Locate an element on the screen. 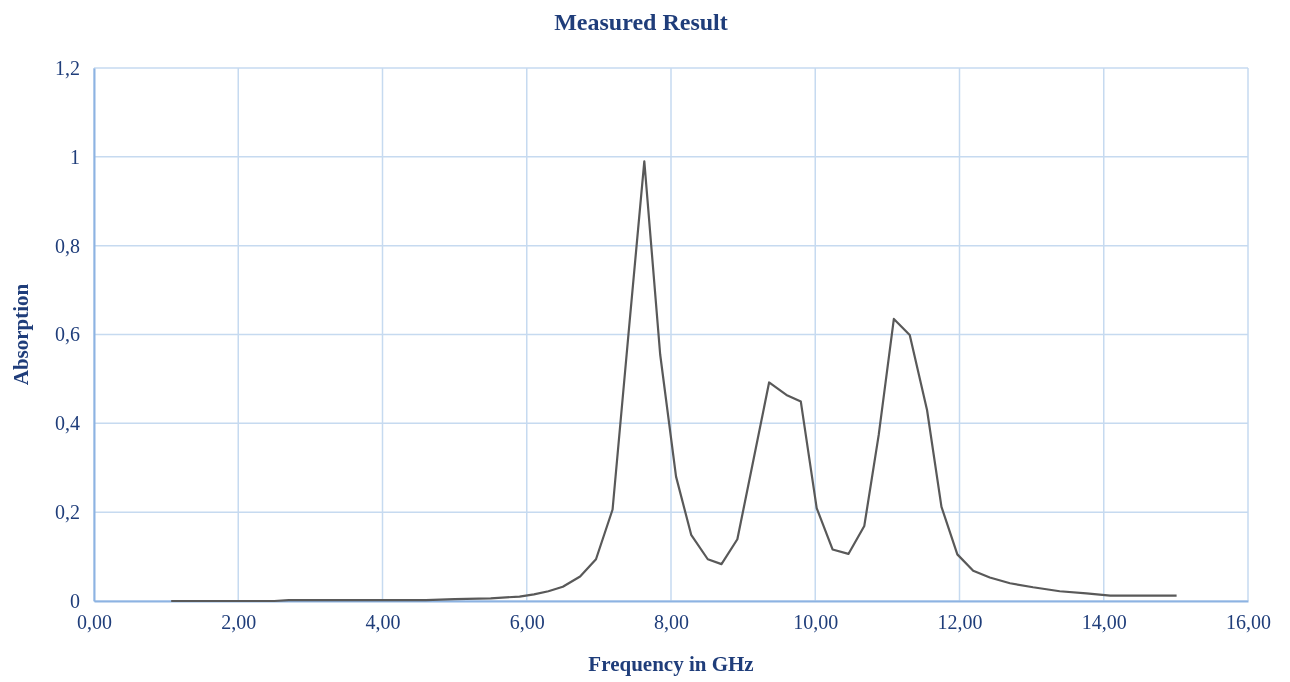 This screenshot has height=682, width=1290. x-tick-label: 2,00 is located at coordinates (239, 622).